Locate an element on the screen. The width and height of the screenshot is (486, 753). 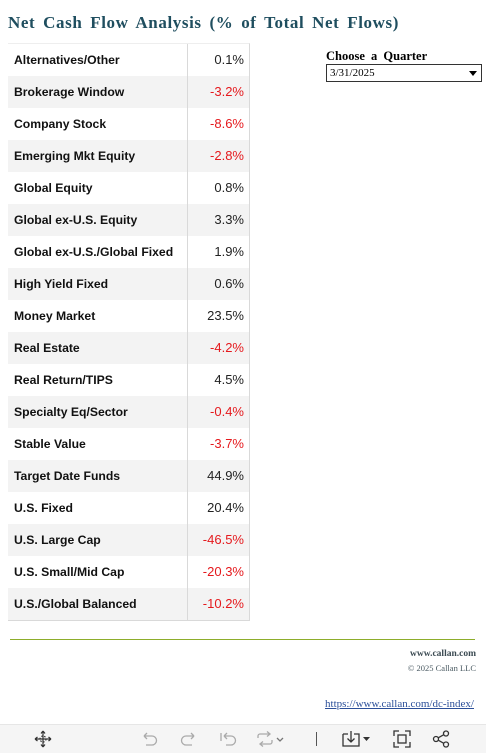
asset-class-name: U.S. Fixed is located at coordinates (98, 508).